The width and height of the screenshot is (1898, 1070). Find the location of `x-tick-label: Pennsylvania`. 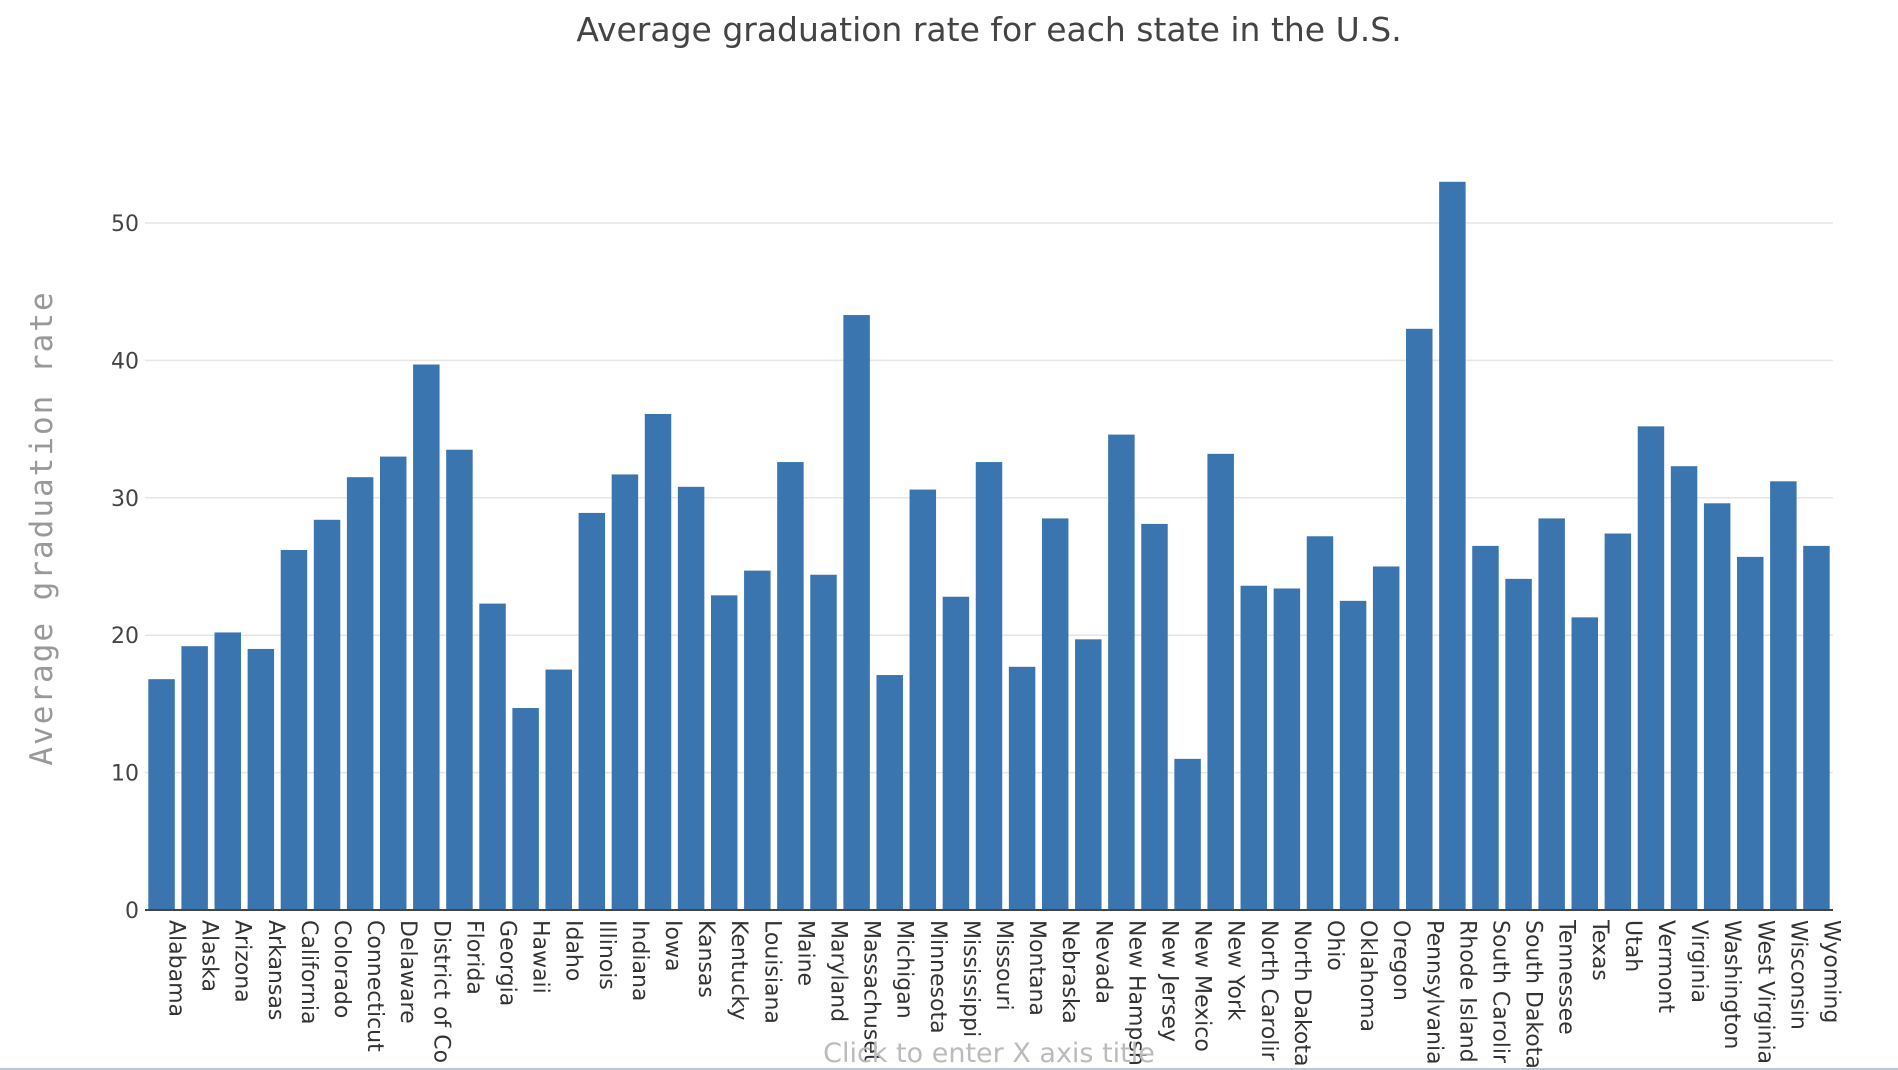

x-tick-label: Pennsylvania is located at coordinates (1433, 992).